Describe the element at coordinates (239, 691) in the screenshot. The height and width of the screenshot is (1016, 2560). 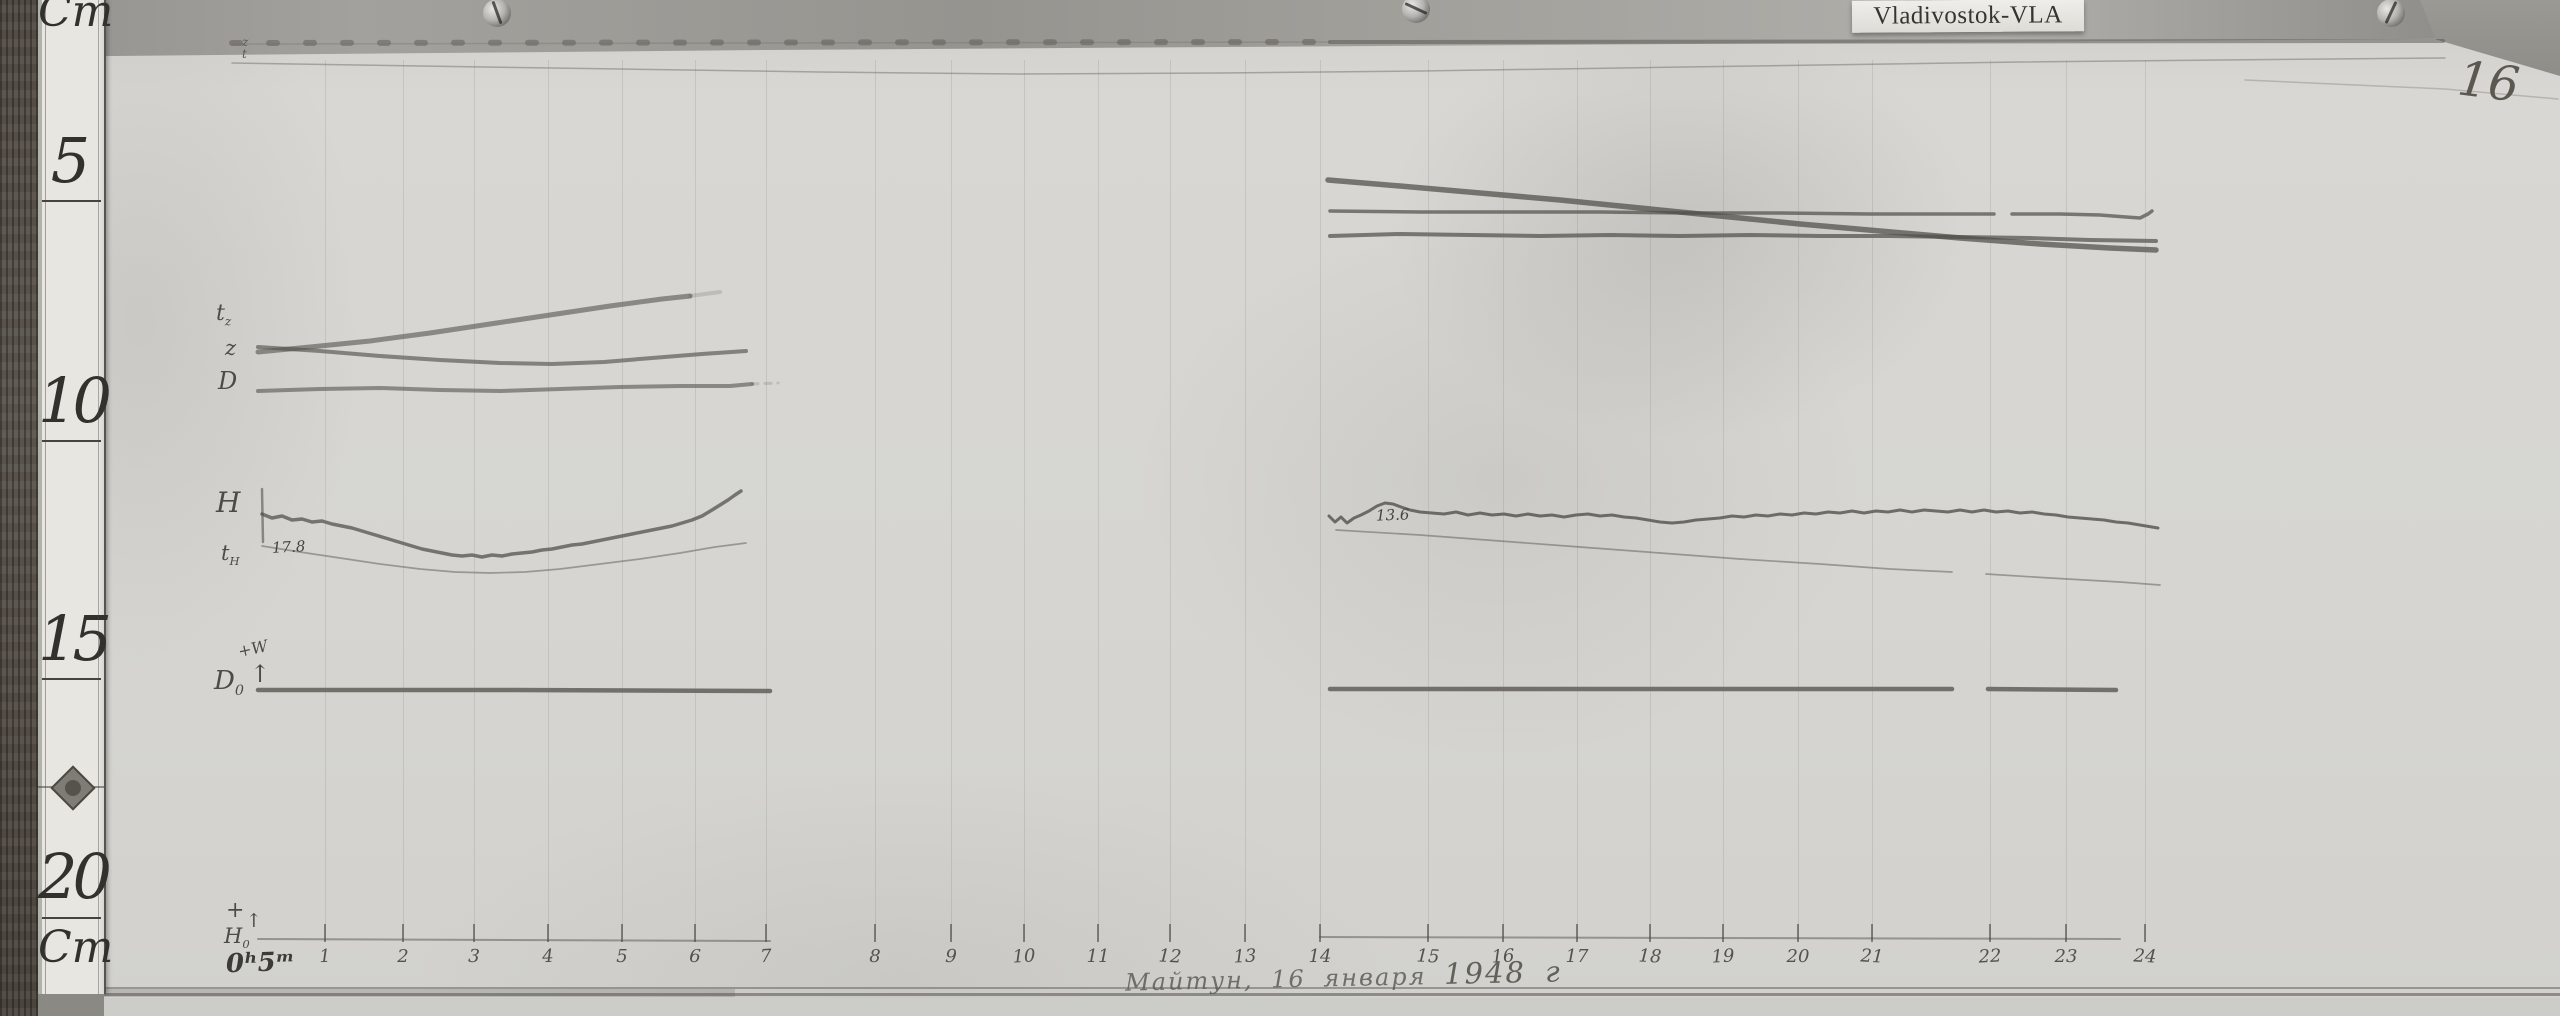
I see `label-d0-sub: 0` at that location.